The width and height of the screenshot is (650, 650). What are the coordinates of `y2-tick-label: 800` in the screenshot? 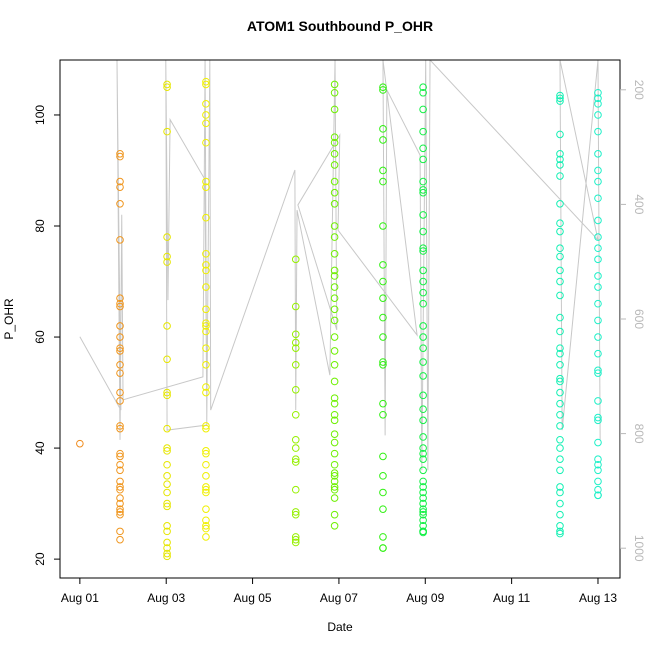 It's located at (639, 434).